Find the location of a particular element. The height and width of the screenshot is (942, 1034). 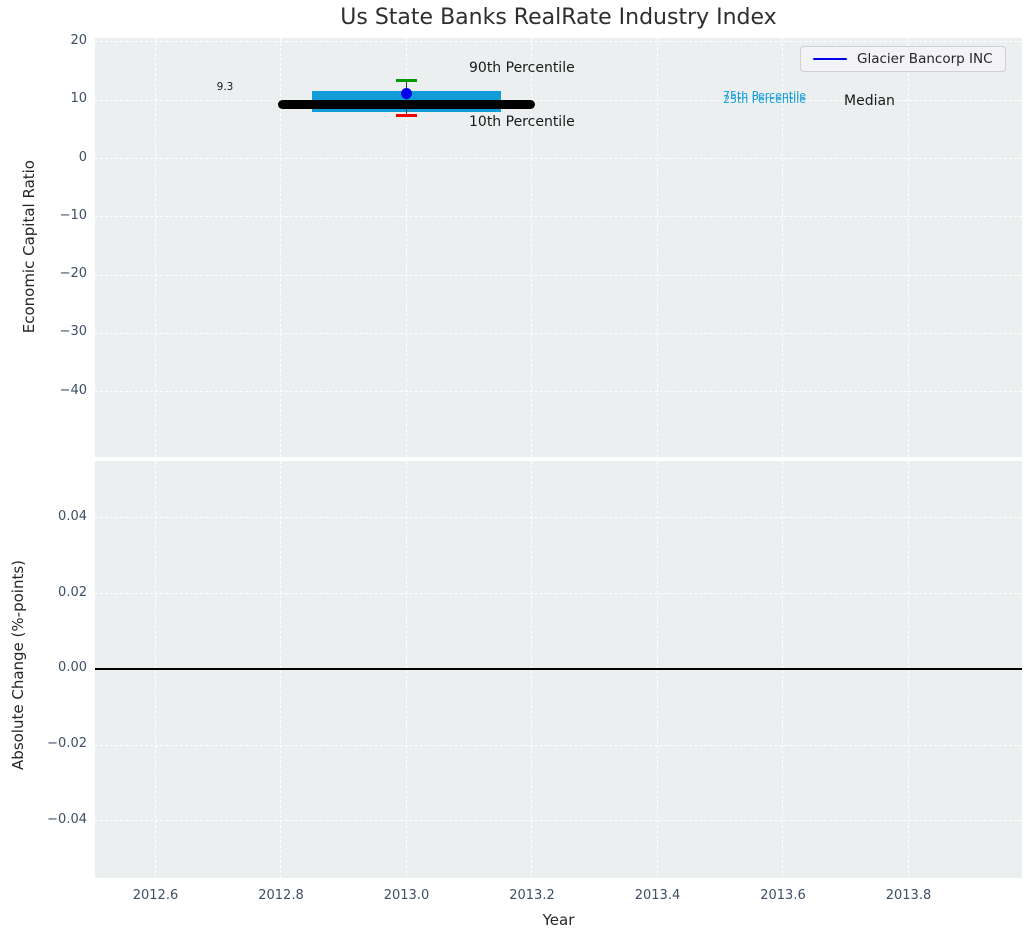

x-tick-label: 2013.6 is located at coordinates (783, 895).